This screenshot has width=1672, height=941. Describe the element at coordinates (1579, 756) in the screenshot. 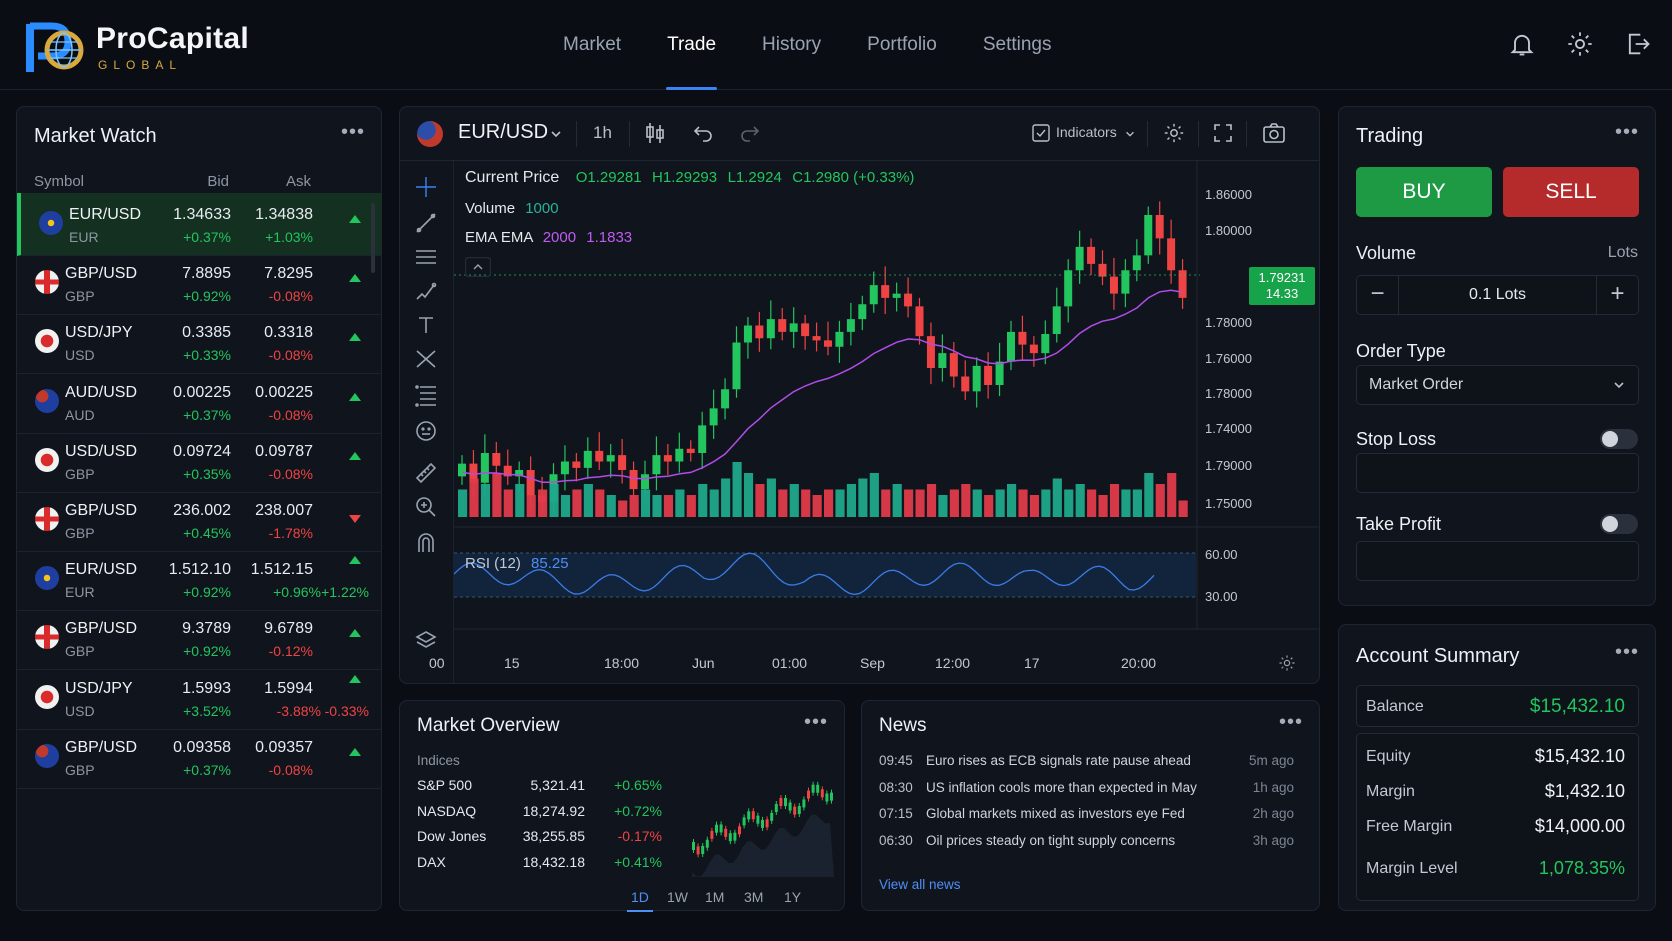

I see `equity-value: $15,432.10` at that location.